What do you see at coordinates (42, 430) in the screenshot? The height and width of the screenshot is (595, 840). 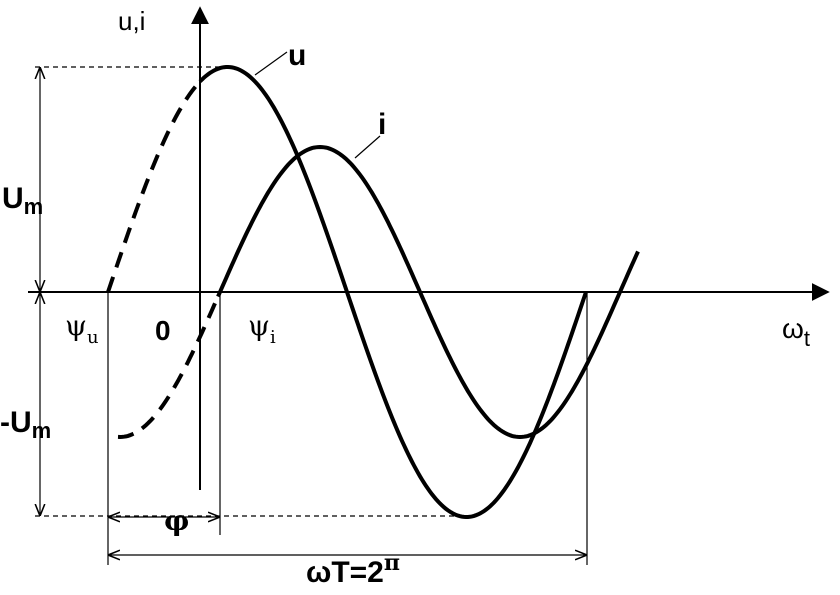 I see `min-sub: m` at bounding box center [42, 430].